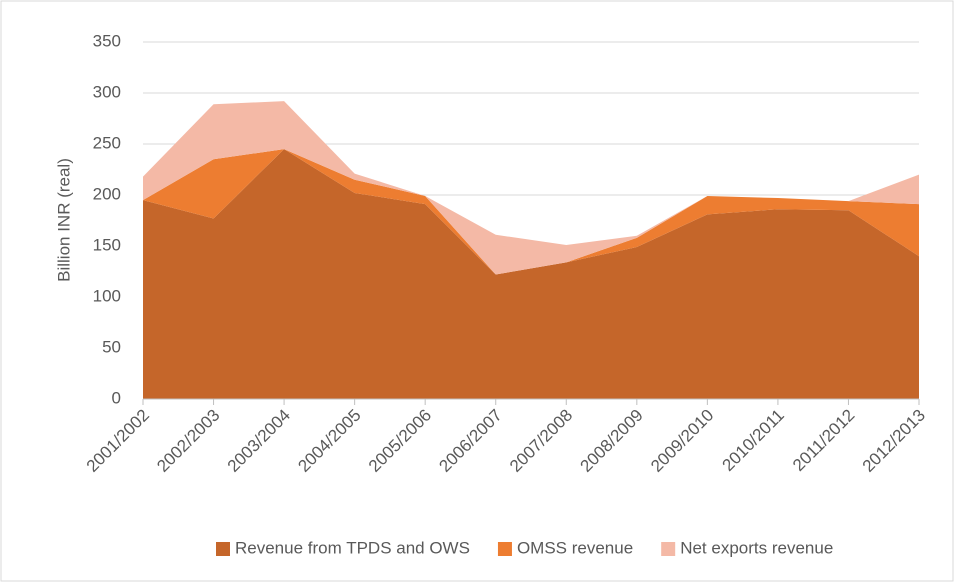 Image resolution: width=954 pixels, height=587 pixels. Describe the element at coordinates (107, 295) in the screenshot. I see `y-tick-label: 100` at that location.